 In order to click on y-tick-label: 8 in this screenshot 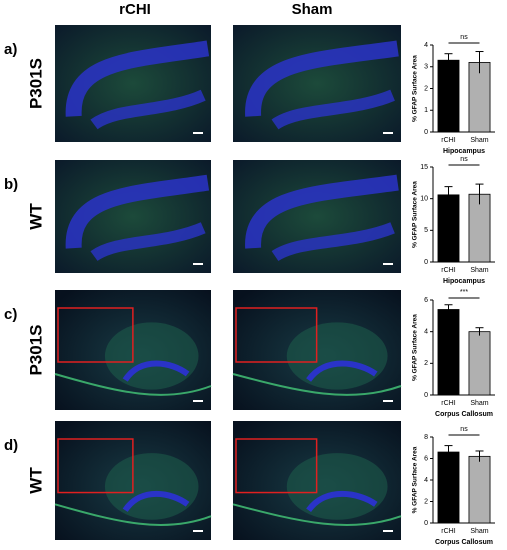, I will do `click(426, 437)`.